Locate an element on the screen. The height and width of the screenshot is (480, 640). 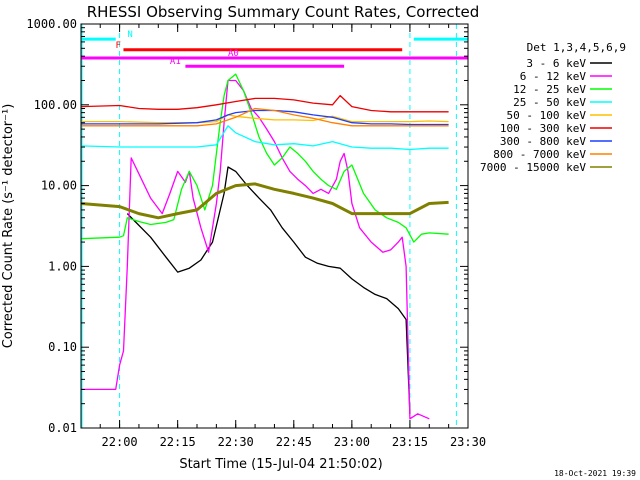
y-axis-title: Corrected Count Rate (s⁻¹ detector⁻¹) is located at coordinates (8, 226).